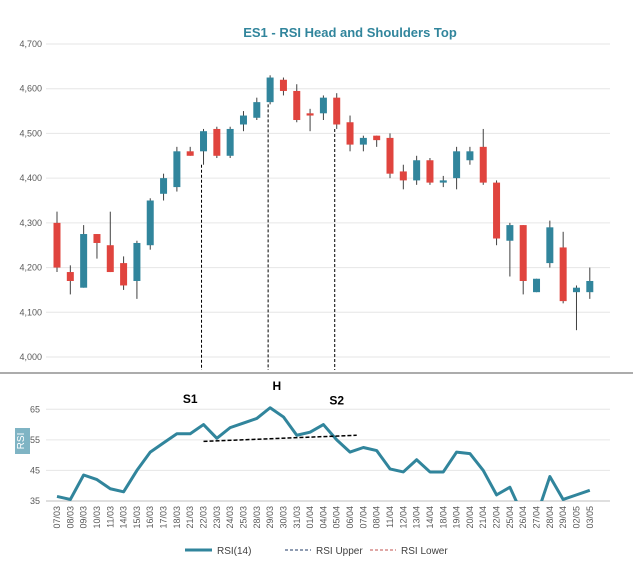  Describe the element at coordinates (268, 237) in the screenshot. I see `pattern-markers` at that location.